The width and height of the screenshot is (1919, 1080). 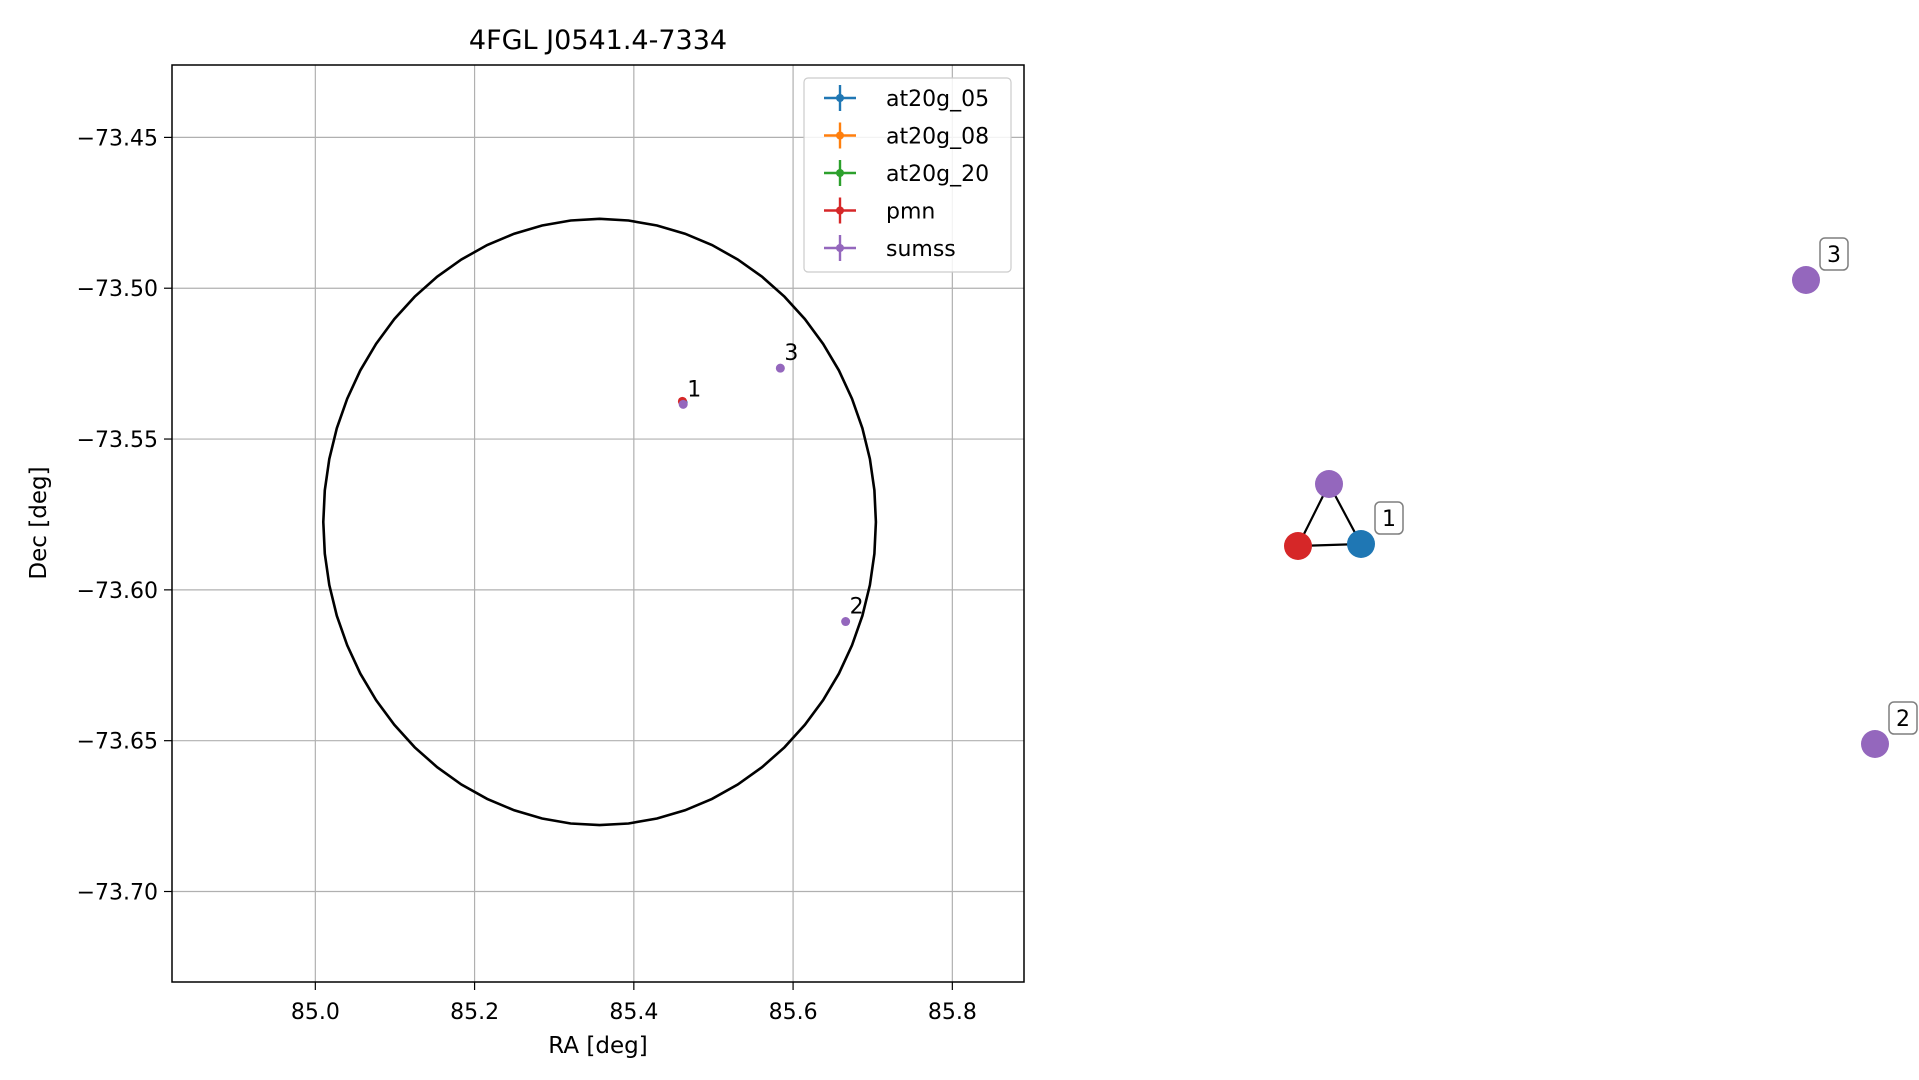 I want to click on legend-entry-at20g_20: at20g_20, so click(x=906, y=173).